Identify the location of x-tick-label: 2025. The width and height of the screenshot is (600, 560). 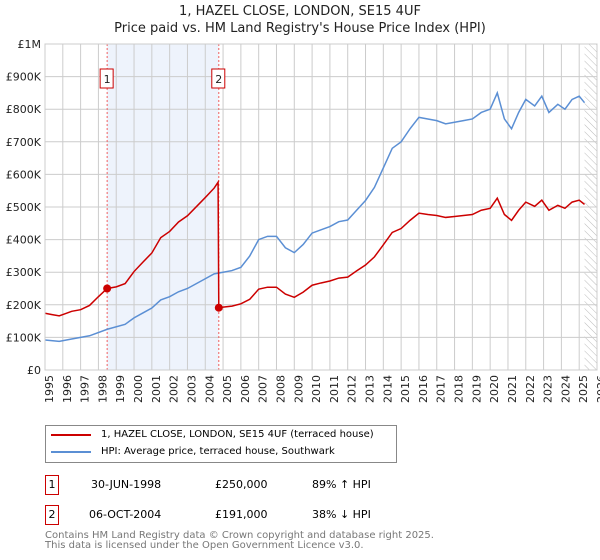
(583, 389).